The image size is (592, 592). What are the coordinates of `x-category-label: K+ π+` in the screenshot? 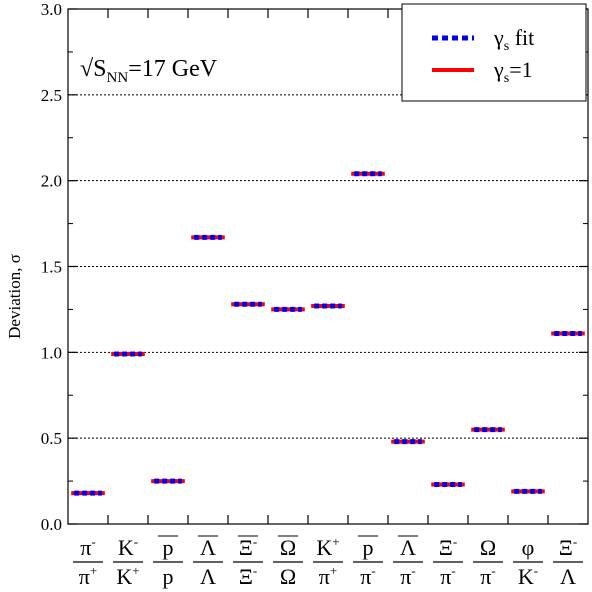 It's located at (328, 561).